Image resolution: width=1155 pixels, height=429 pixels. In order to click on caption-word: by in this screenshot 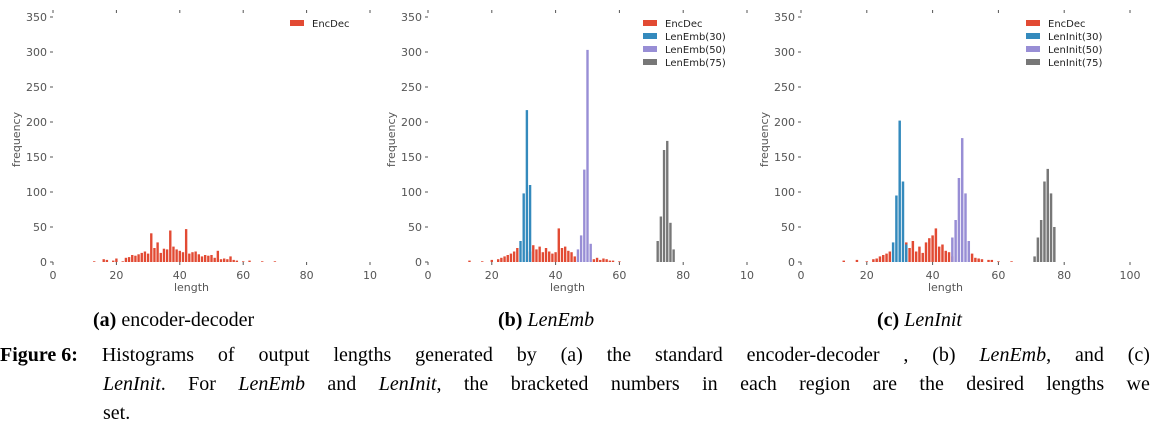, I will do `click(526, 355)`.